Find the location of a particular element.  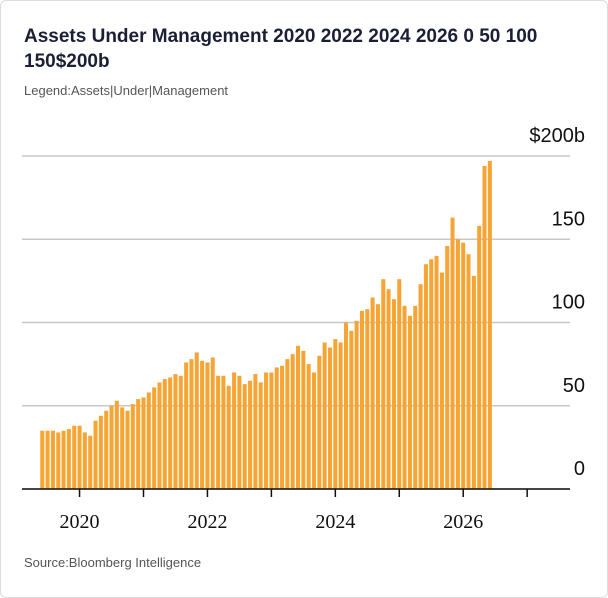

x-tick-label: 2024 is located at coordinates (335, 522).